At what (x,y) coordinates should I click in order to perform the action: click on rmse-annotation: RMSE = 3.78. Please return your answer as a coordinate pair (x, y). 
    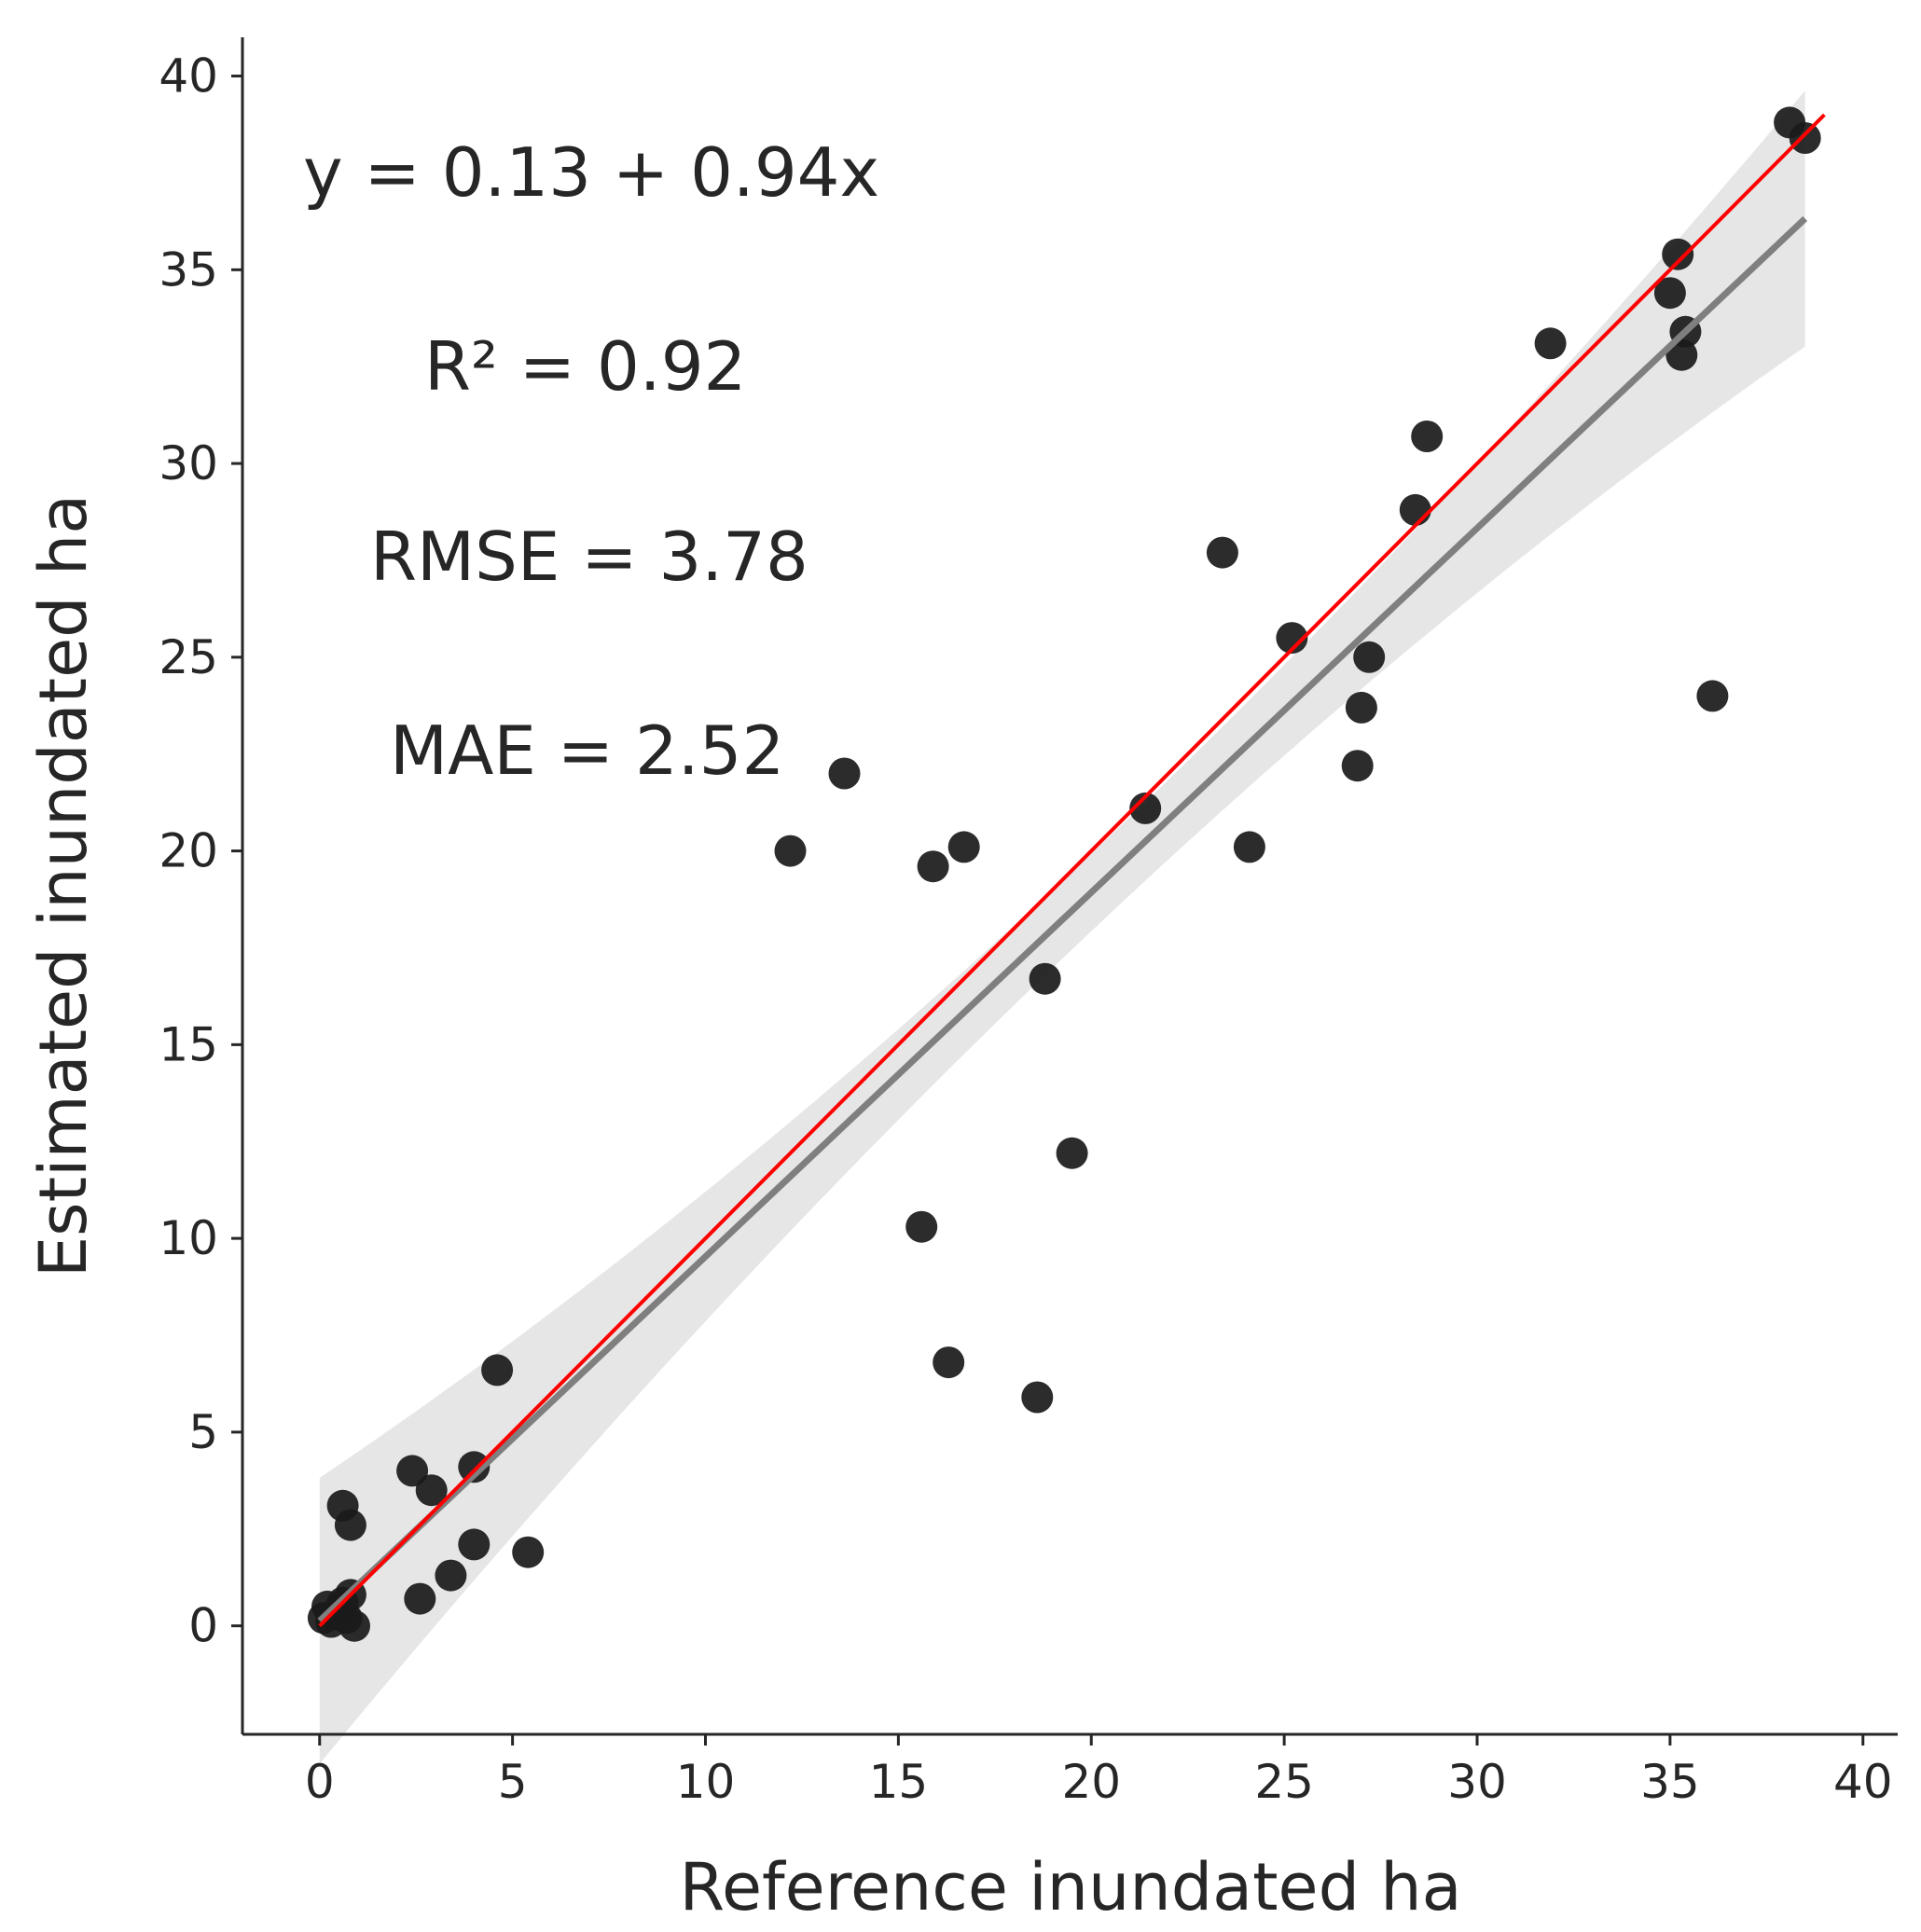
    Looking at the image, I should click on (589, 557).